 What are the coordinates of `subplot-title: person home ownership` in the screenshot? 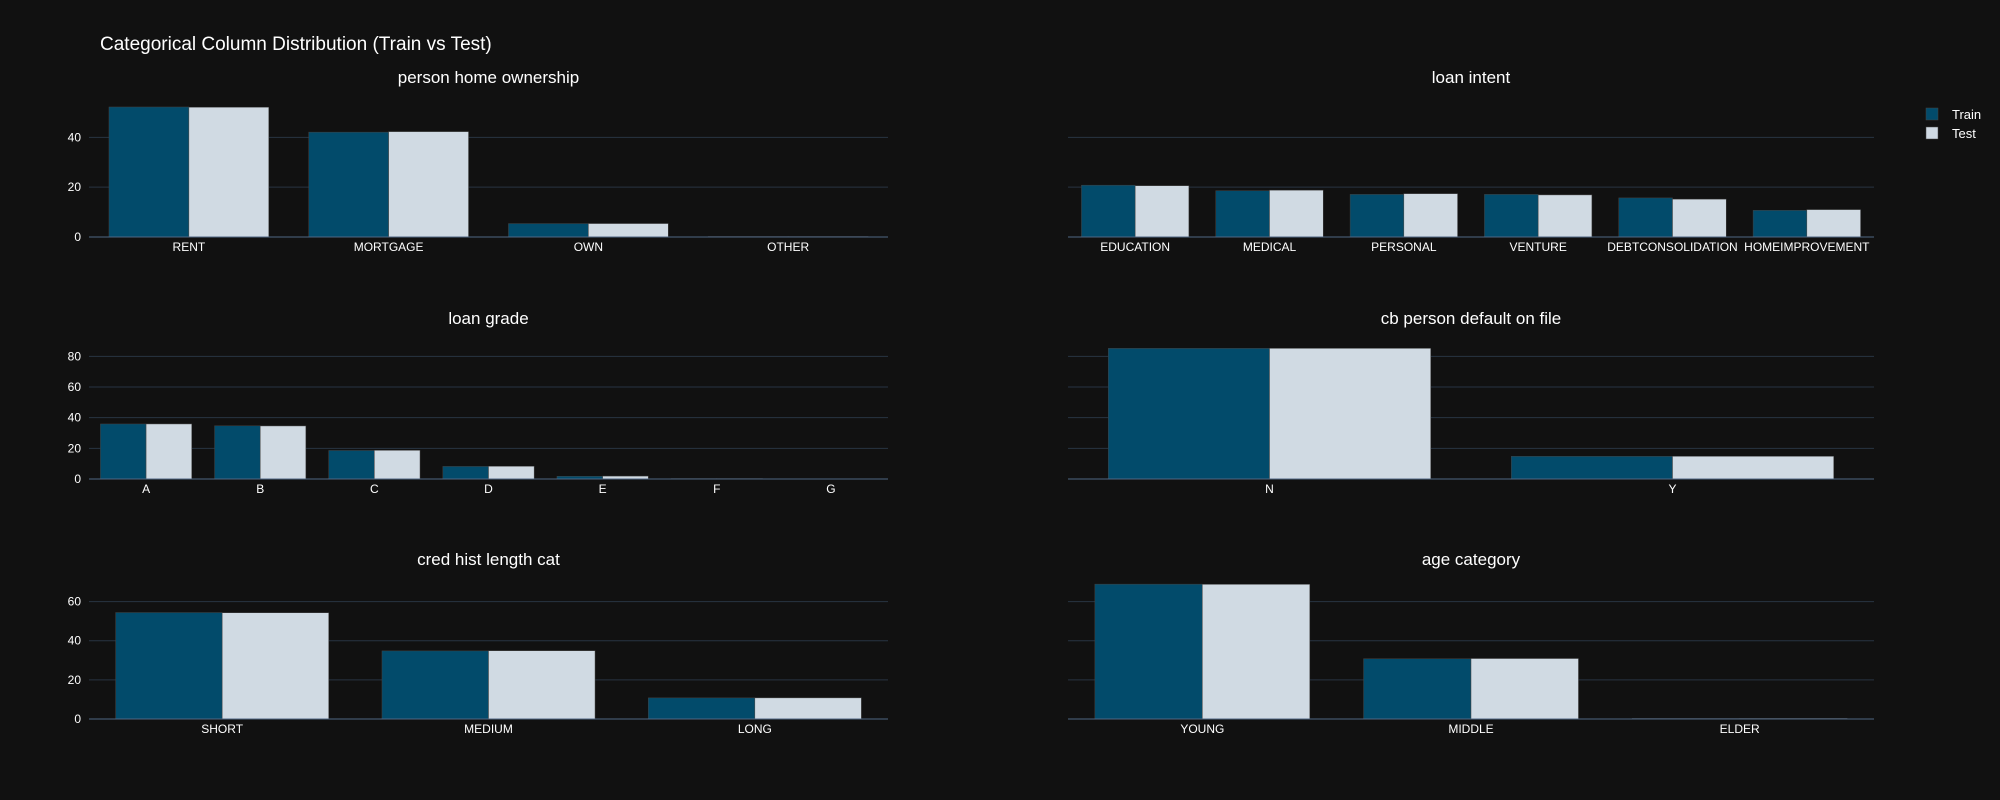 It's located at (488, 77).